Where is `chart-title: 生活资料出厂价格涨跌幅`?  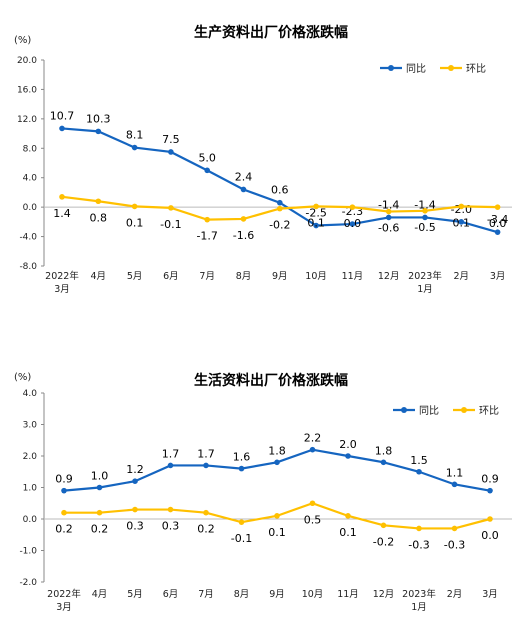 chart-title: 生活资料出厂价格涨跌幅 is located at coordinates (271, 380).